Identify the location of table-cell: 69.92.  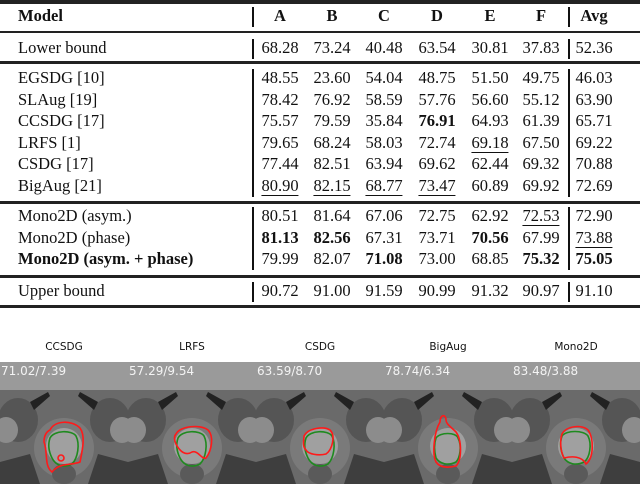
(541, 185).